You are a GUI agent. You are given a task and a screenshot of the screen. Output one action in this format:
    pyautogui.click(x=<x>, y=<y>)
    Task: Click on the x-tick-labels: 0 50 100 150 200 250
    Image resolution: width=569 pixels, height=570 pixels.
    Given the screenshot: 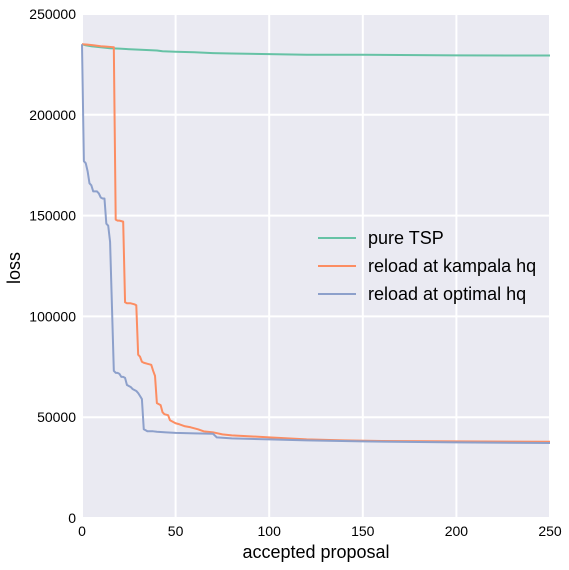 What is the action you would take?
    pyautogui.click(x=320, y=531)
    